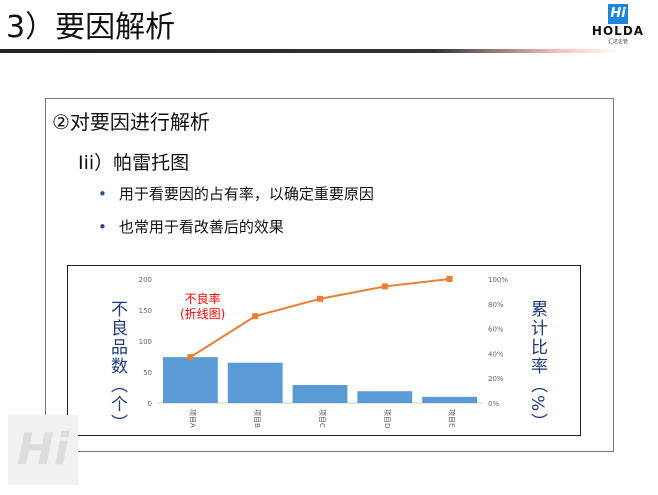 The height and width of the screenshot is (495, 658). I want to click on watermark-logo-icon: Hi, so click(43, 450).